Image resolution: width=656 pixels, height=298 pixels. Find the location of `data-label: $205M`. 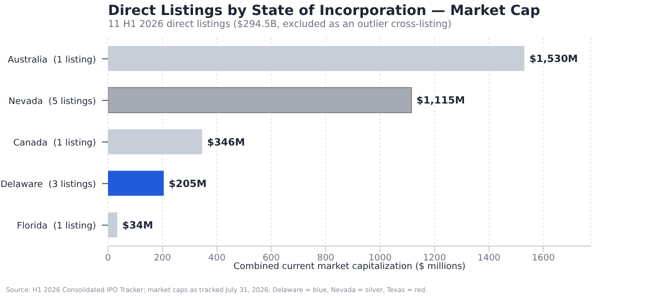

data-label: $205M is located at coordinates (187, 184).